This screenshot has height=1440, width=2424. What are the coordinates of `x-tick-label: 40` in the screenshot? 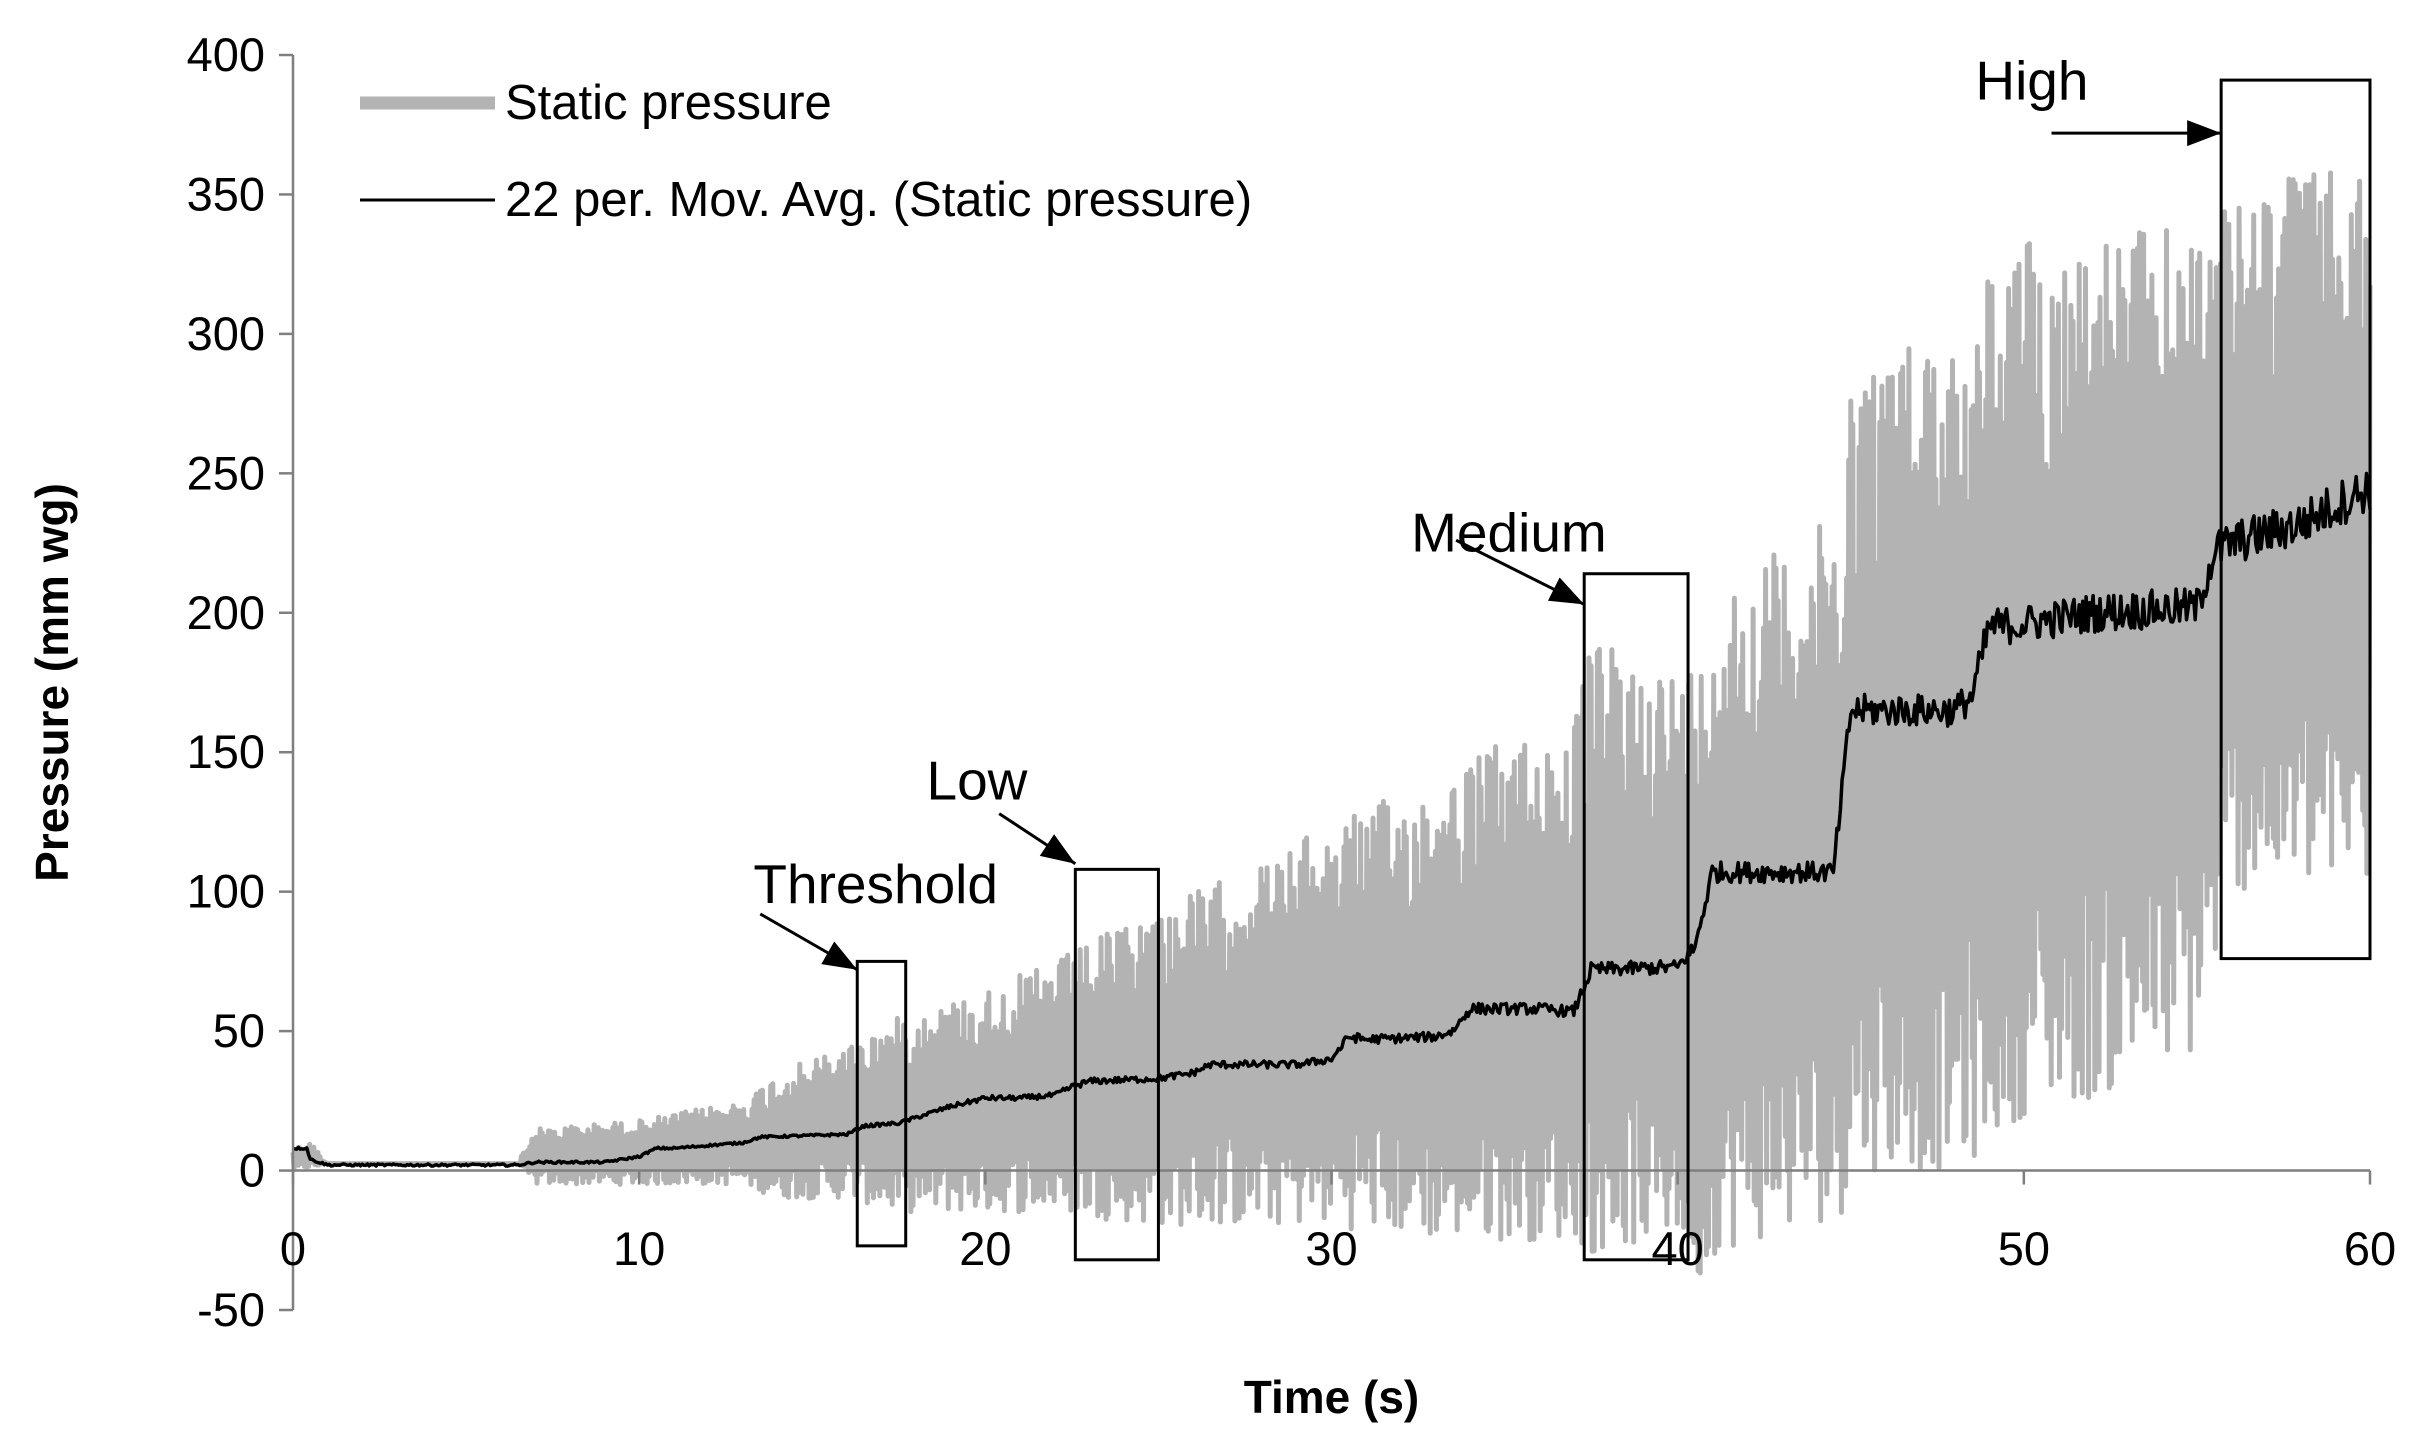 It's located at (1678, 1248).